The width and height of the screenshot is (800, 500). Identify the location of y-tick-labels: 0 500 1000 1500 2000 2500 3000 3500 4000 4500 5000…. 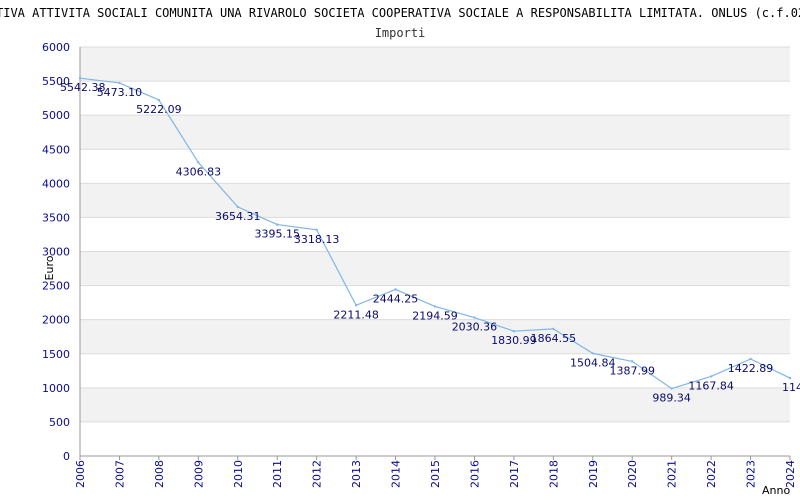
(56, 252).